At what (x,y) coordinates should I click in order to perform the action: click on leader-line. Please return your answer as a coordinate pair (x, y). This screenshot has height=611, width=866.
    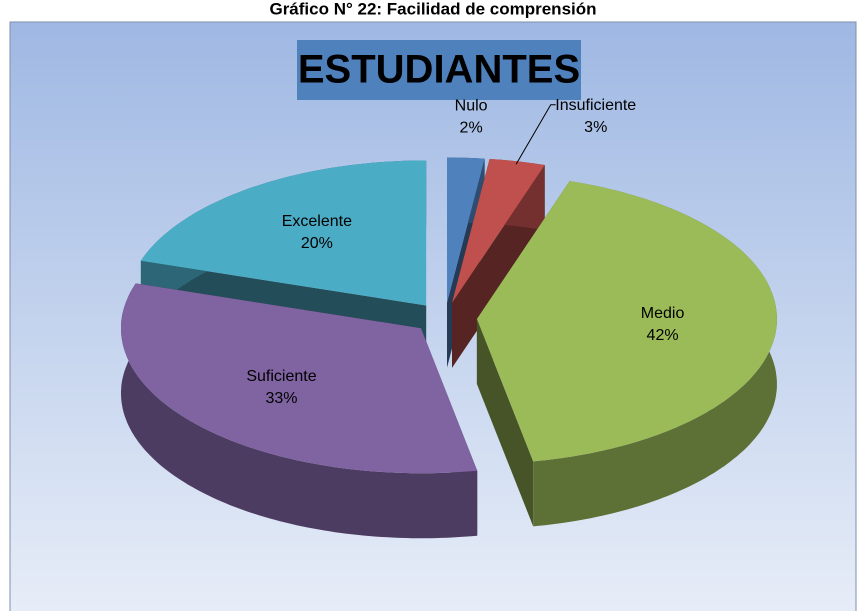
    Looking at the image, I should click on (535, 134).